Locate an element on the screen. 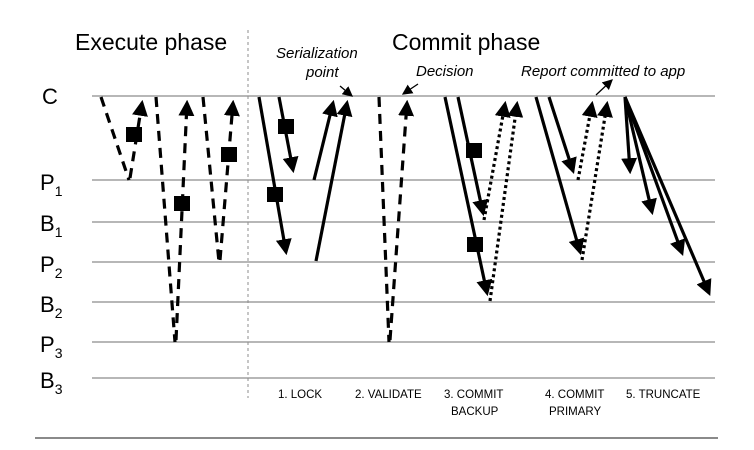  serialization-annotation-line2: point is located at coordinates (322, 72).